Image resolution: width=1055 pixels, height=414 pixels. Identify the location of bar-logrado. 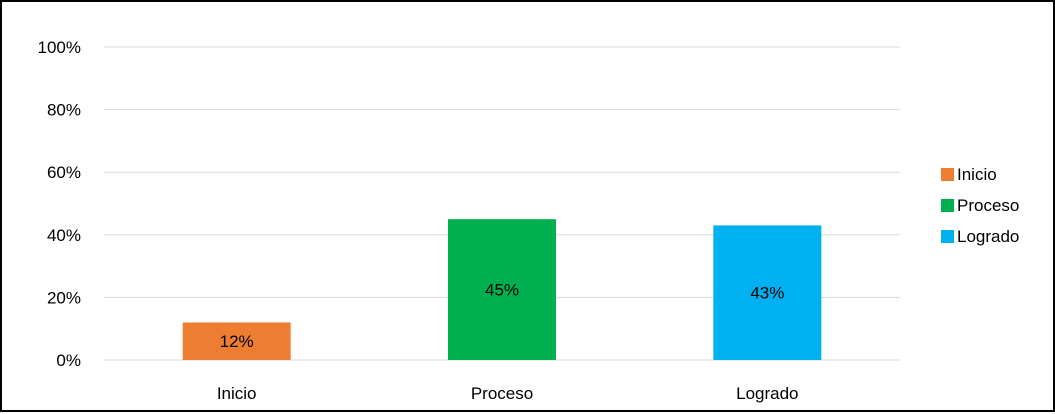
(767, 292).